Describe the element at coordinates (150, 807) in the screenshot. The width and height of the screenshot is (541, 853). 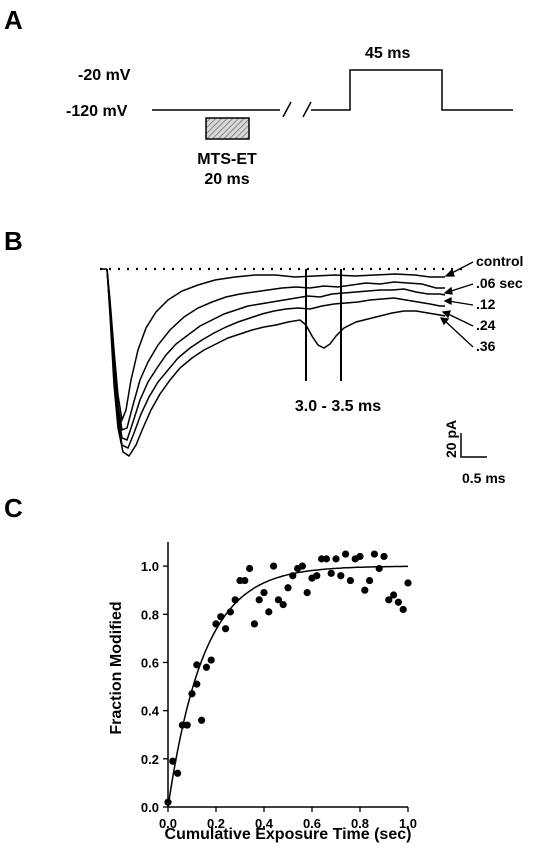
I see `y-tick-label: 0.0` at that location.